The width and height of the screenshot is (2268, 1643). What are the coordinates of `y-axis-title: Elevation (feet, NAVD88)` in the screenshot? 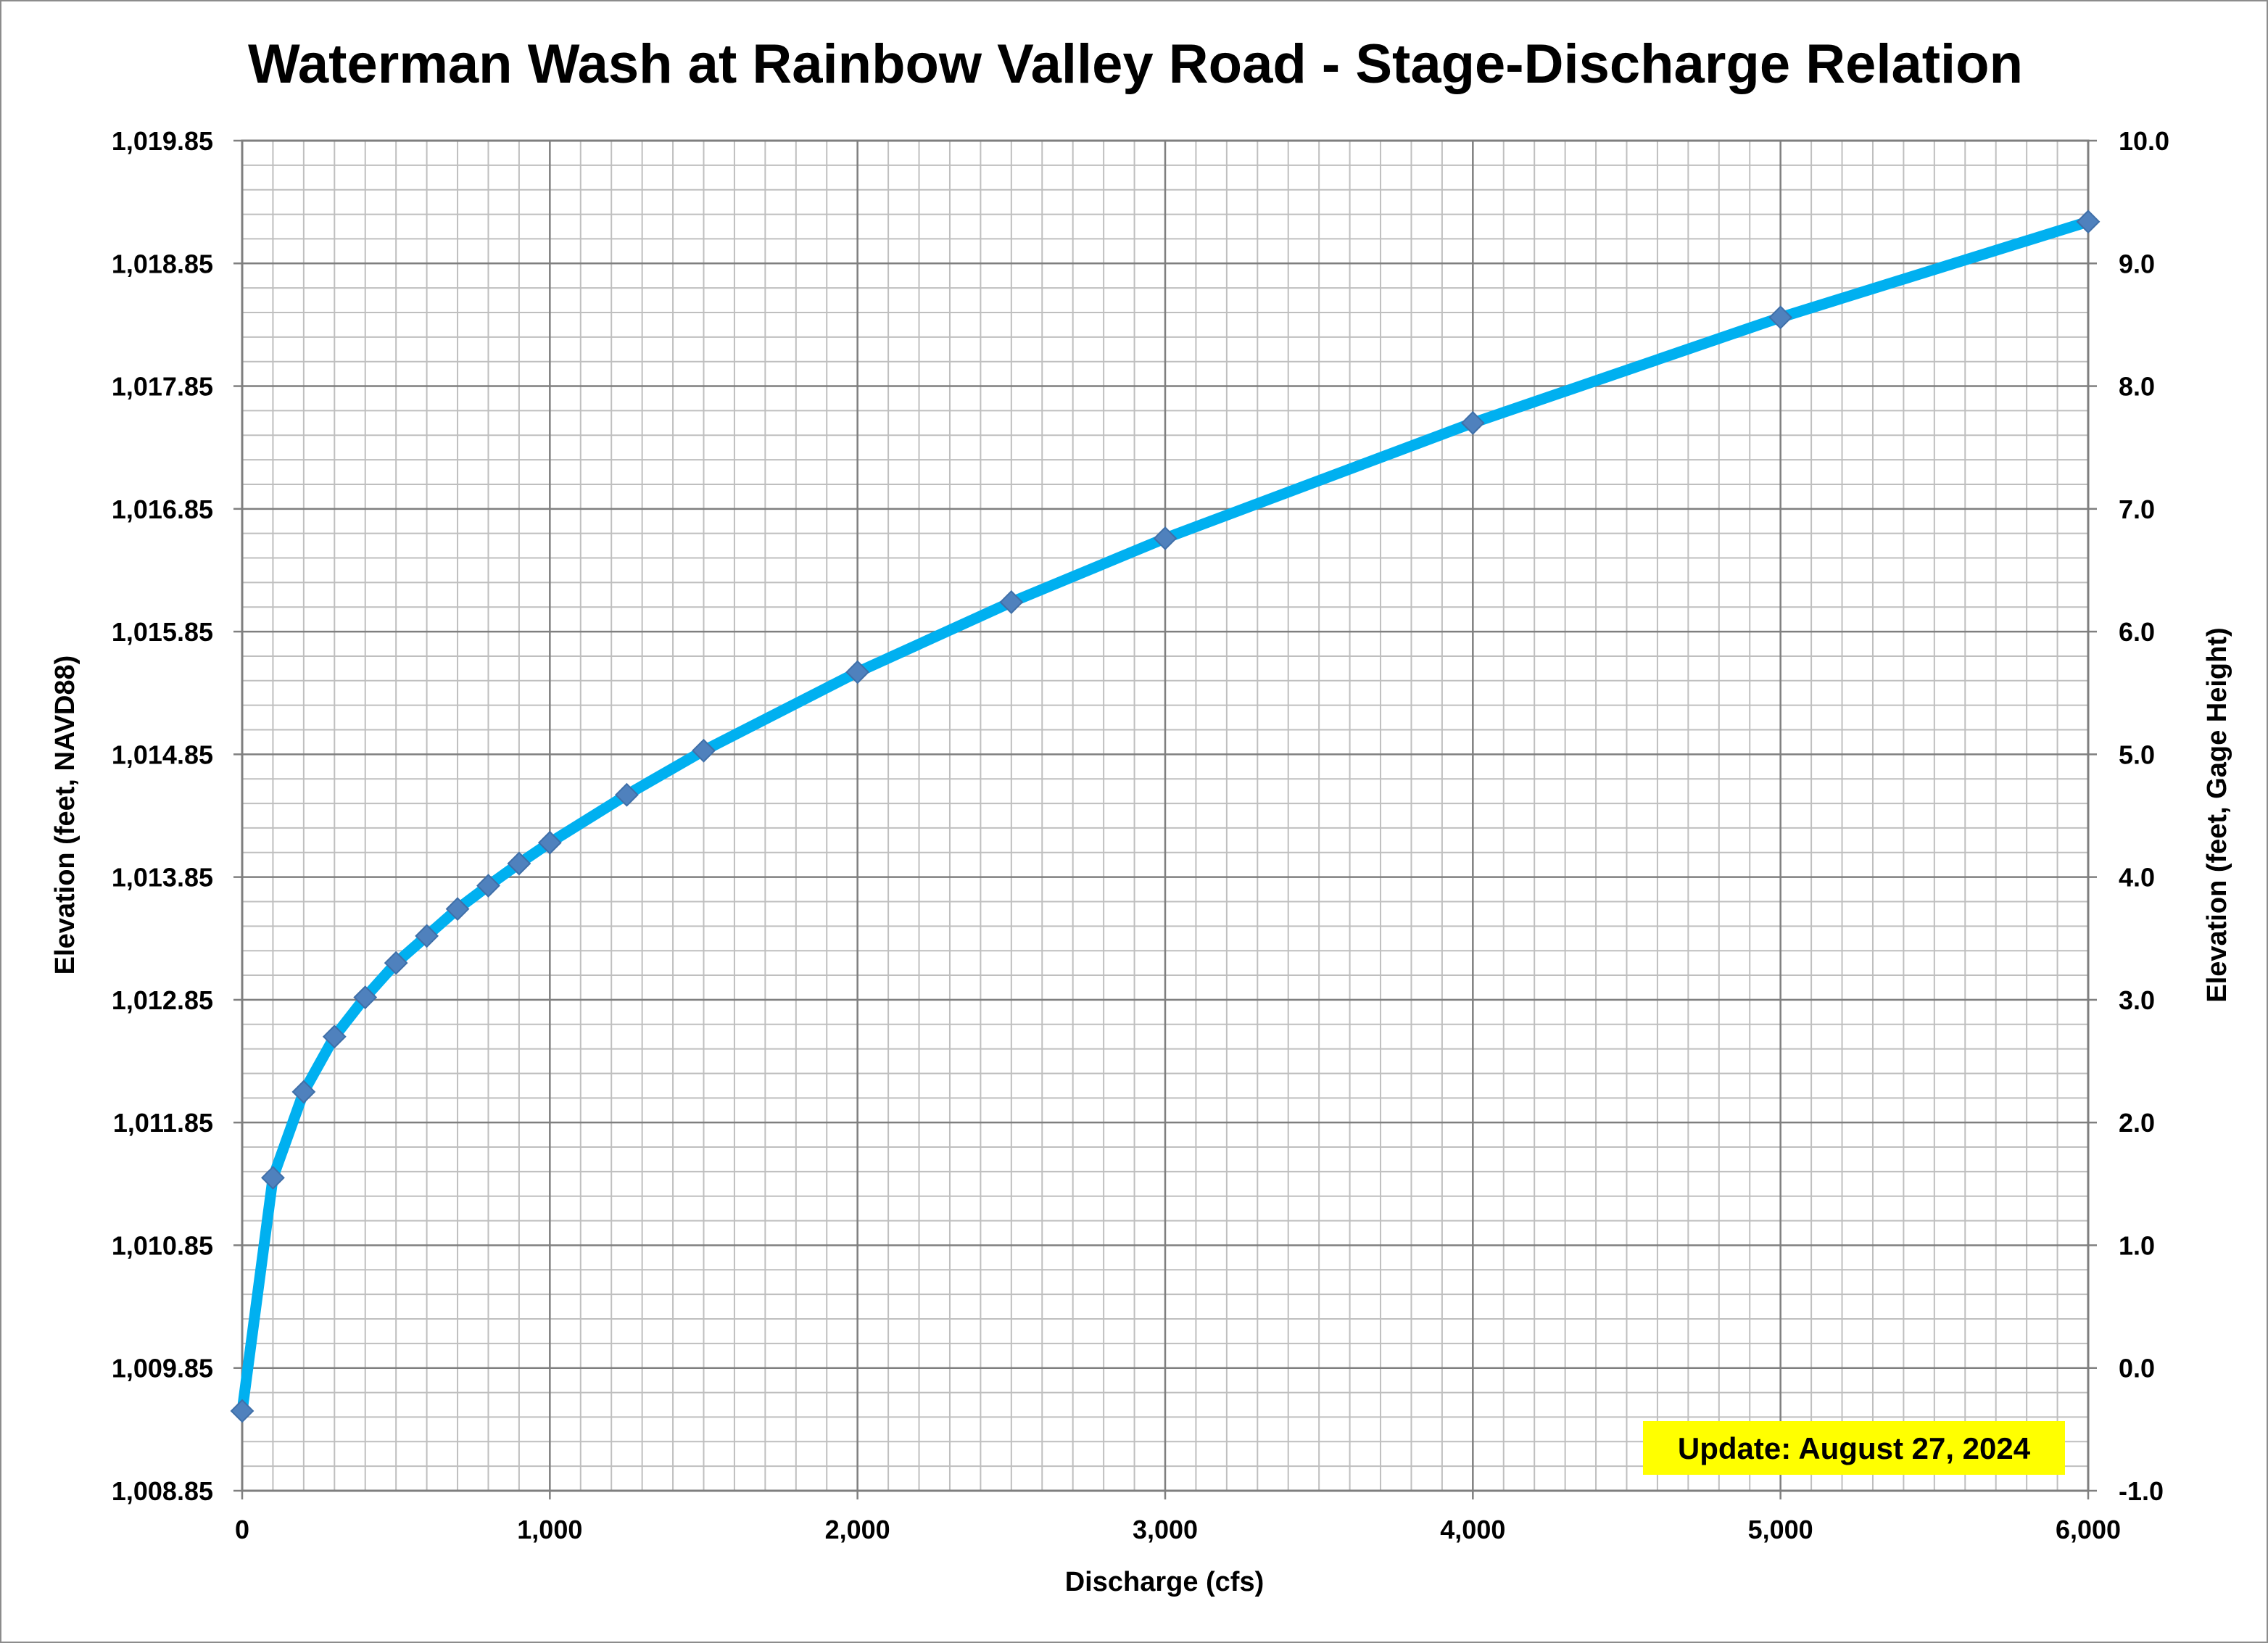 It's located at (65, 815).